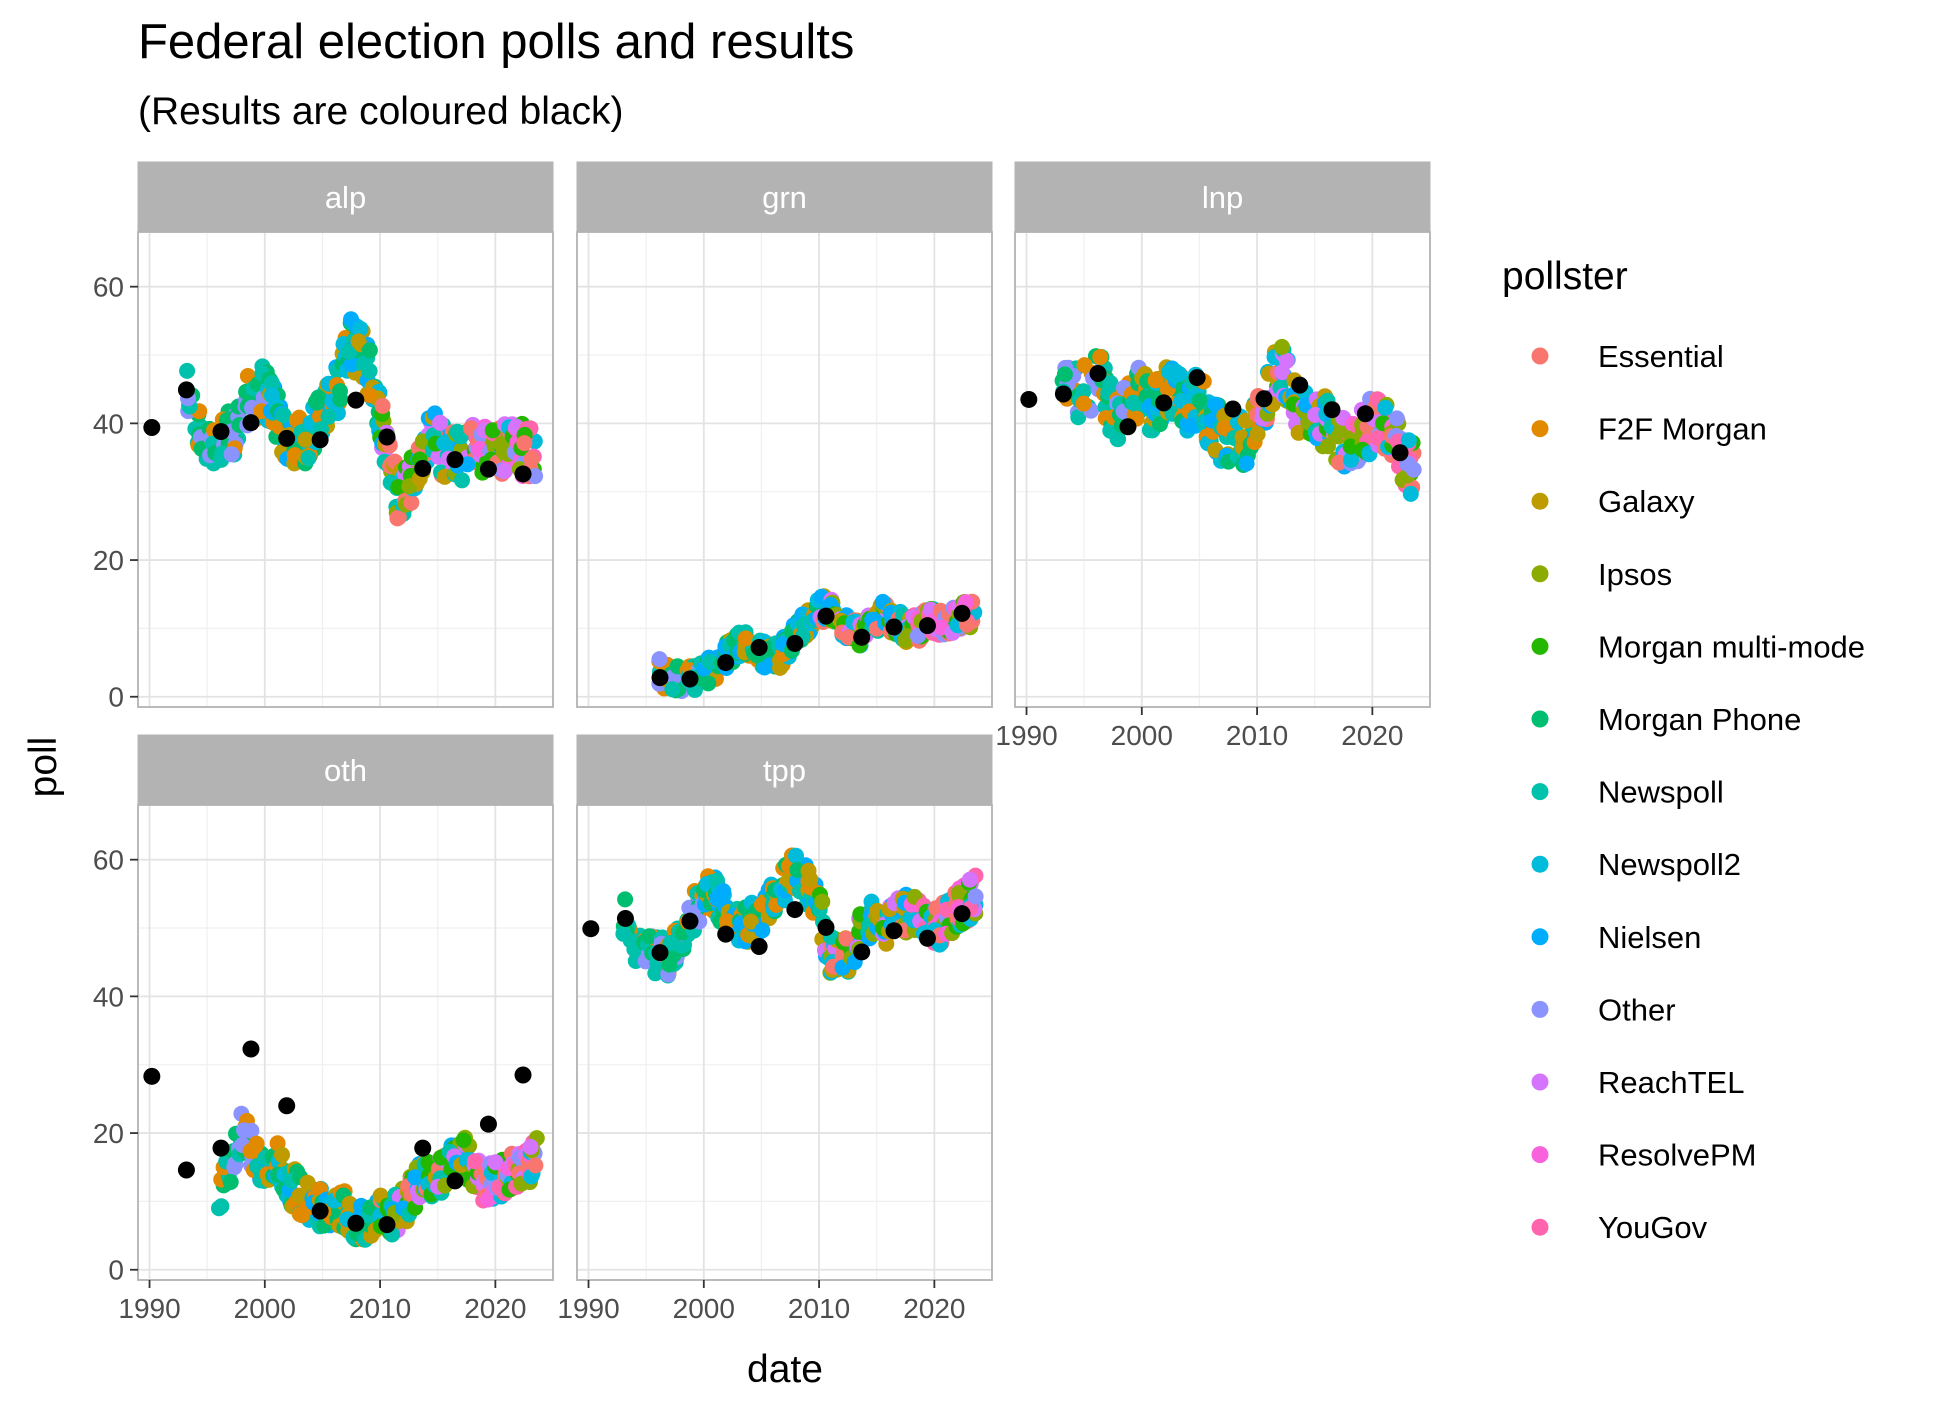 This screenshot has width=1945, height=1405. Describe the element at coordinates (380, 1308) in the screenshot. I see `x-tick-label: 2010` at that location.